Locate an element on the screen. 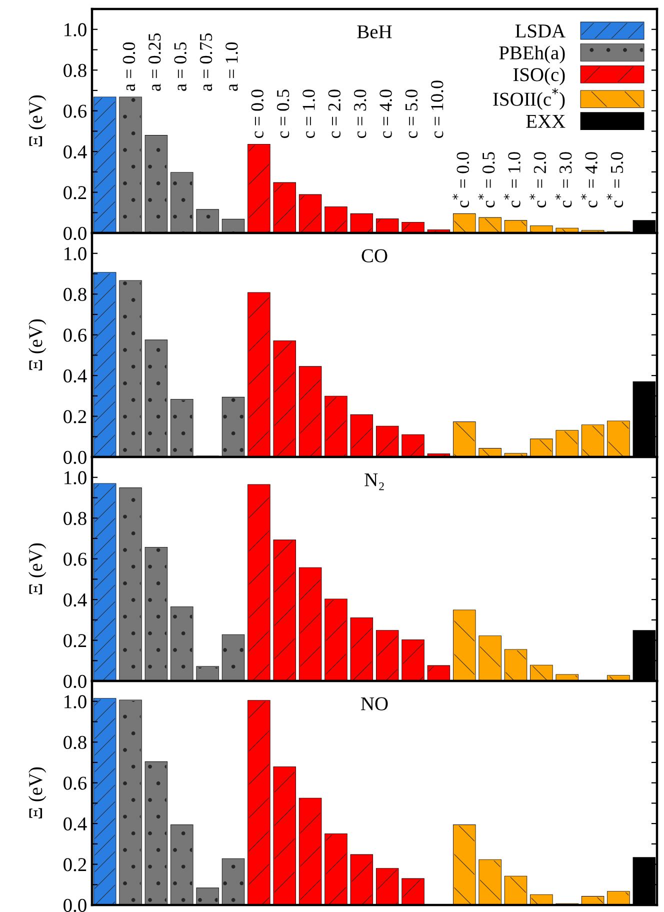  x-tick-label: c = 3.0 is located at coordinates (360, 114).